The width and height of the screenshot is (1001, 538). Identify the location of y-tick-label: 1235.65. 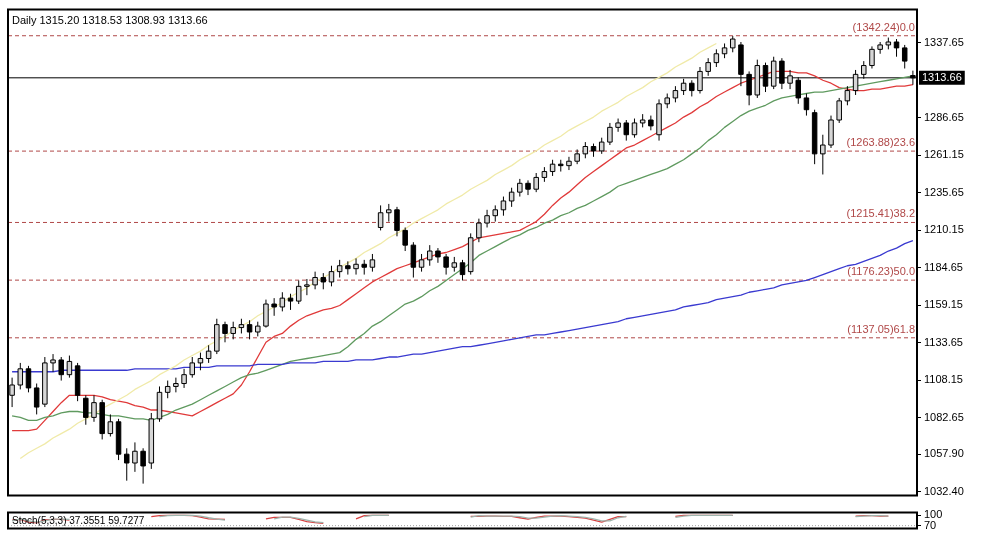
(944, 191).